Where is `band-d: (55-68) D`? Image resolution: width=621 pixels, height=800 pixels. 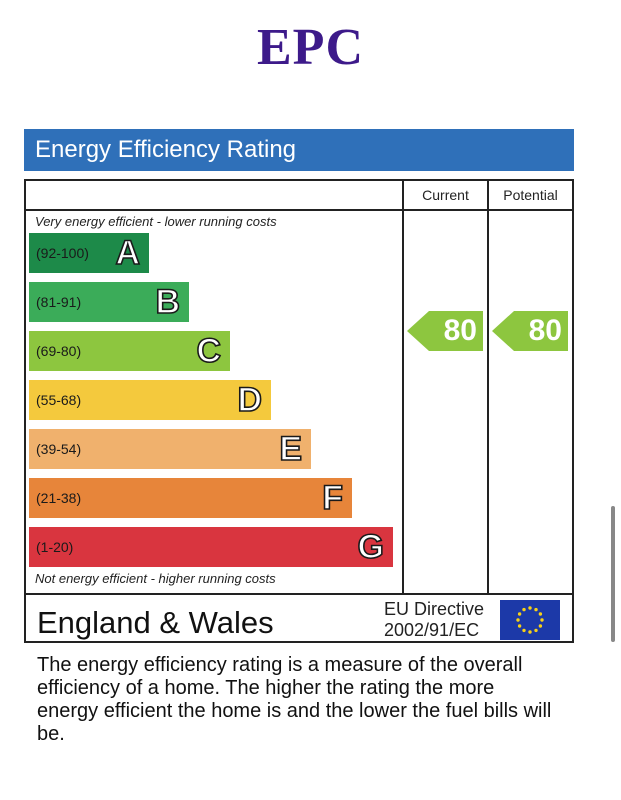 band-d: (55-68) D is located at coordinates (150, 400).